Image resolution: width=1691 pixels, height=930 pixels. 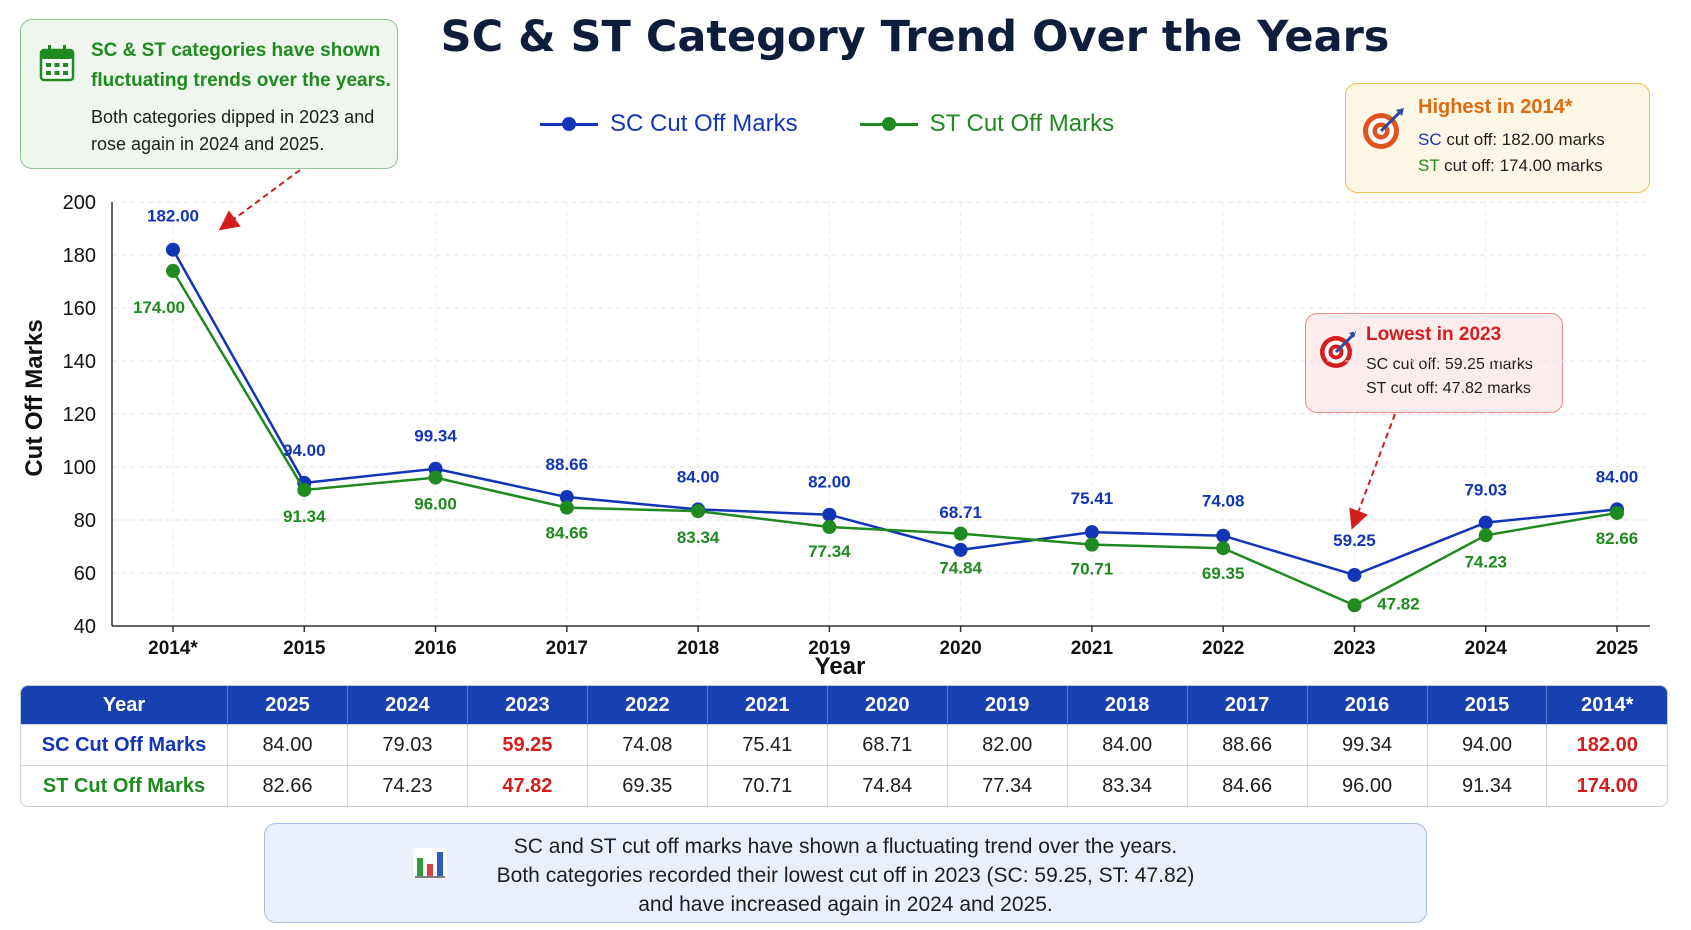 What do you see at coordinates (1429, 165) in the screenshot?
I see `highest-st-prefix: ST` at bounding box center [1429, 165].